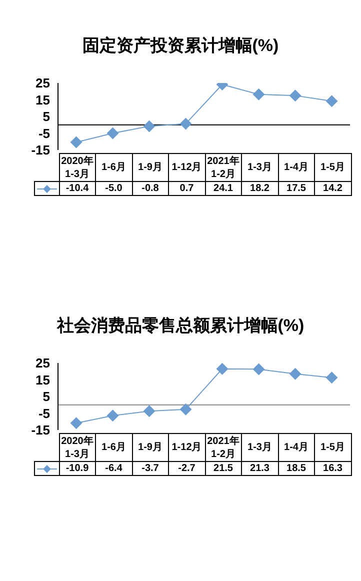 This screenshot has height=581, width=361. What do you see at coordinates (150, 469) in the screenshot?
I see `data-label: -3.7` at bounding box center [150, 469].